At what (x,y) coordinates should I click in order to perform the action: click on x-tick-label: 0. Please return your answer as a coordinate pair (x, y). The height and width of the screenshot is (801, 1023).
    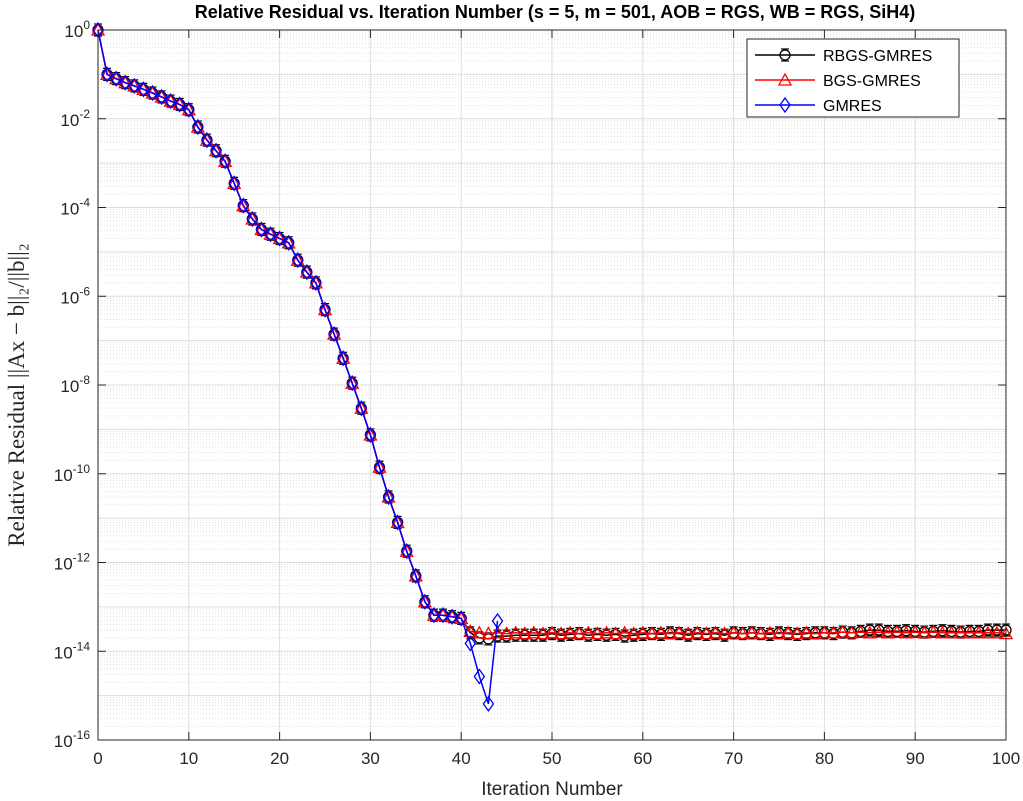
    Looking at the image, I should click on (97, 758).